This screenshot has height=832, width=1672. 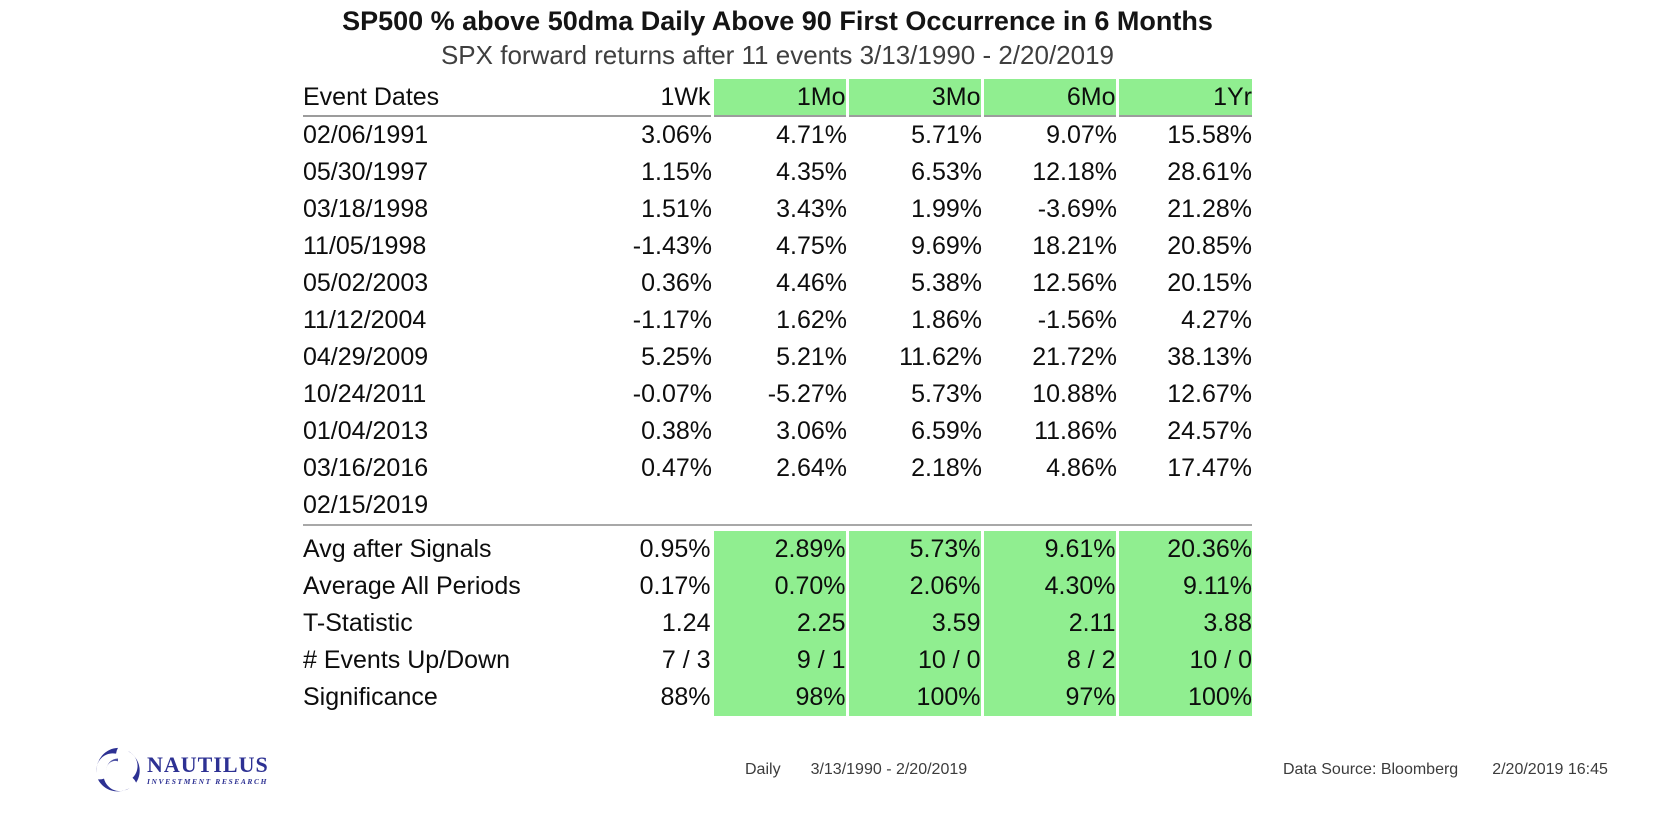 I want to click on return-value: 1.99%, so click(x=946, y=209).